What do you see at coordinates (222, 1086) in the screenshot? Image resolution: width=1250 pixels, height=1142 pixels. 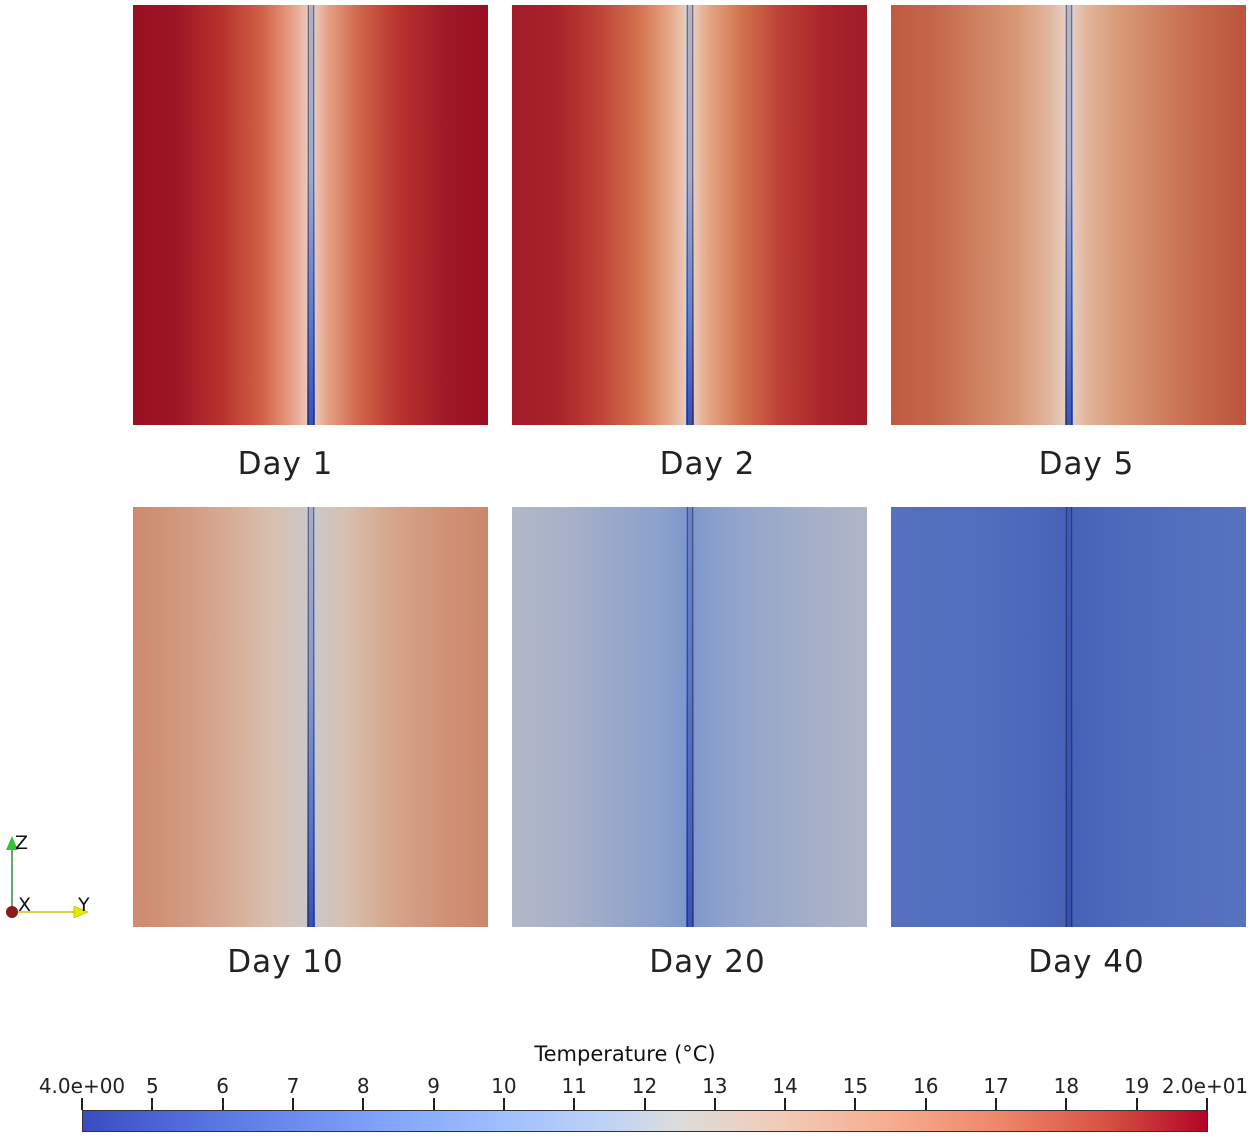 I see `colorbar-tick-label: 6` at bounding box center [222, 1086].